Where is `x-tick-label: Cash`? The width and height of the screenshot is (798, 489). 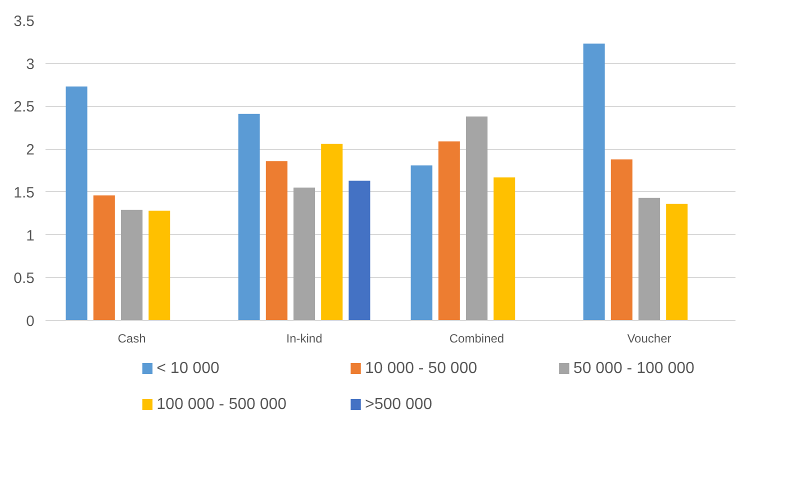 x-tick-label: Cash is located at coordinates (132, 339).